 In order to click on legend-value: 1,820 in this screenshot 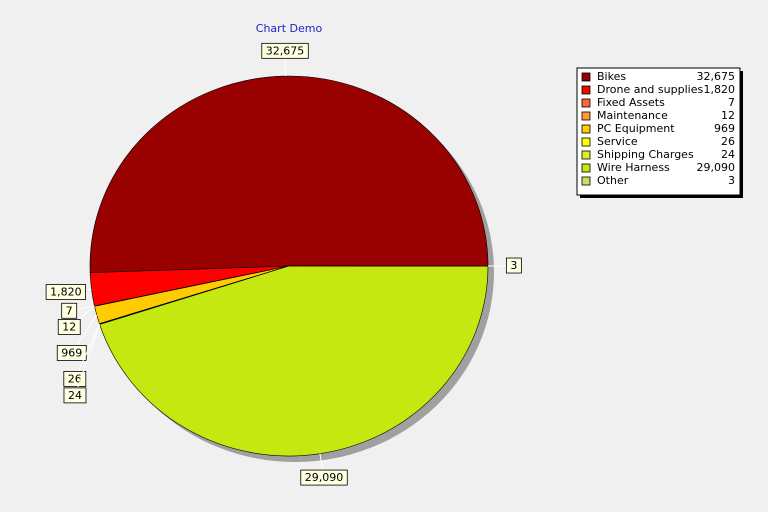, I will do `click(720, 89)`.